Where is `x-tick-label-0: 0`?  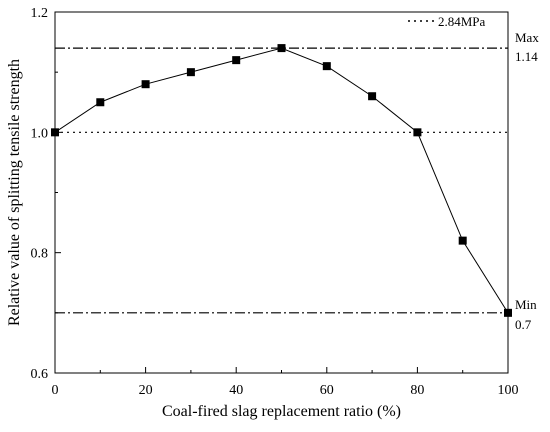
x-tick-label-0: 0 is located at coordinates (55, 390).